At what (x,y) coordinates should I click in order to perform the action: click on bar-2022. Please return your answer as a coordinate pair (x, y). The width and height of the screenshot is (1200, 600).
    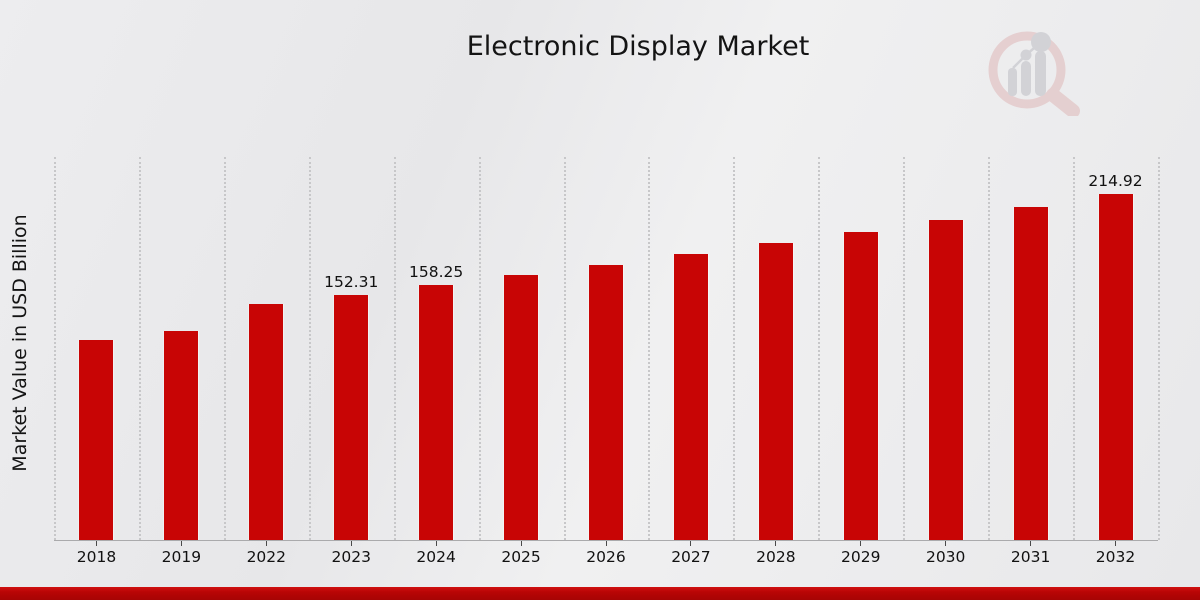
    Looking at the image, I should click on (266, 421).